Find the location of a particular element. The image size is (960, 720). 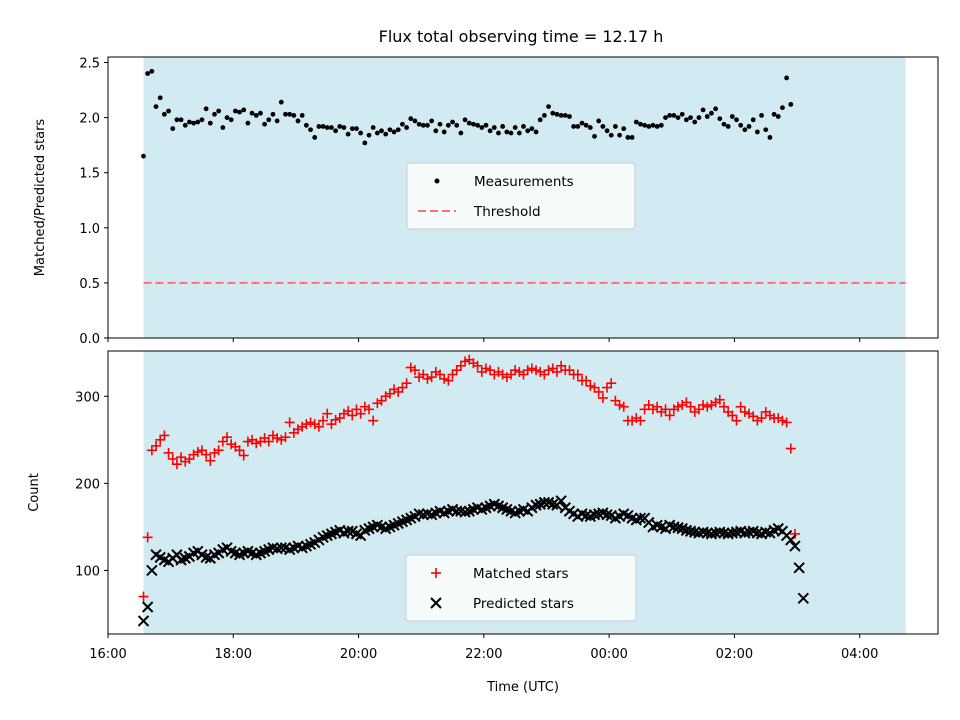

legend-threshold-label: Threshold is located at coordinates (507, 212).